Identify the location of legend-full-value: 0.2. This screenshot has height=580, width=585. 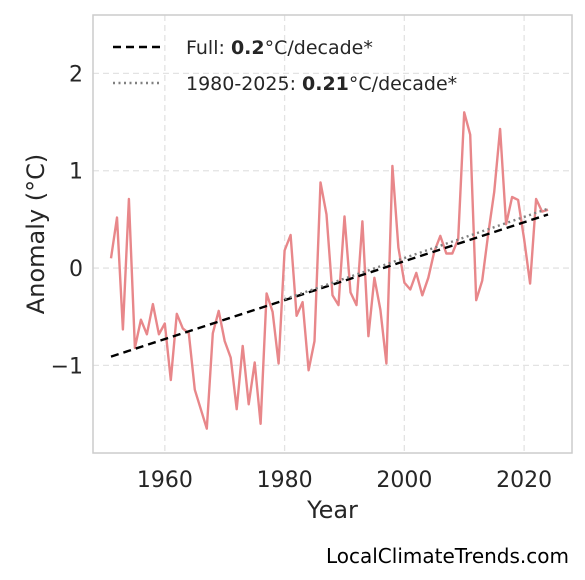
(248, 48).